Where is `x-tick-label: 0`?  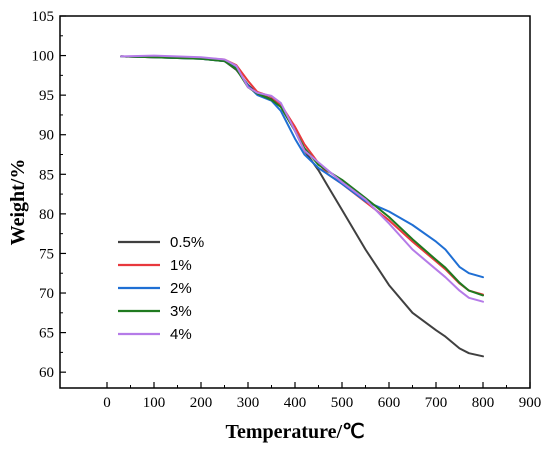 x-tick-label: 0 is located at coordinates (107, 403).